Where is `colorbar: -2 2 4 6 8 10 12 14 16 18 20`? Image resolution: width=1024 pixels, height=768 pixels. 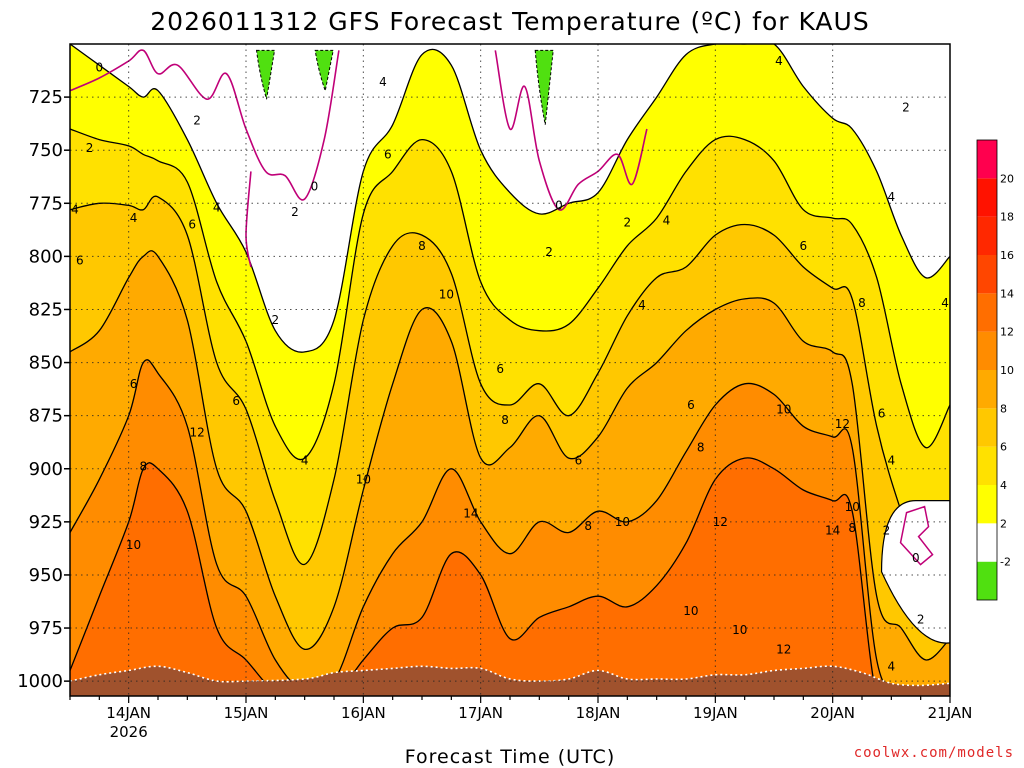 colorbar: -2 2 4 6 8 10 12 14 16 18 20 is located at coordinates (995, 370).